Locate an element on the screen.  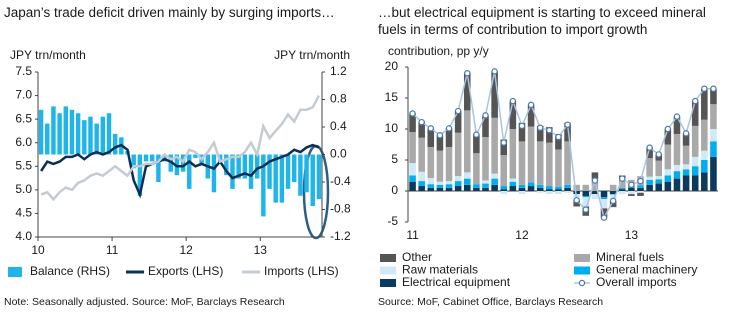
y-axis-label: JPY trn/month is located at coordinates (48, 55).